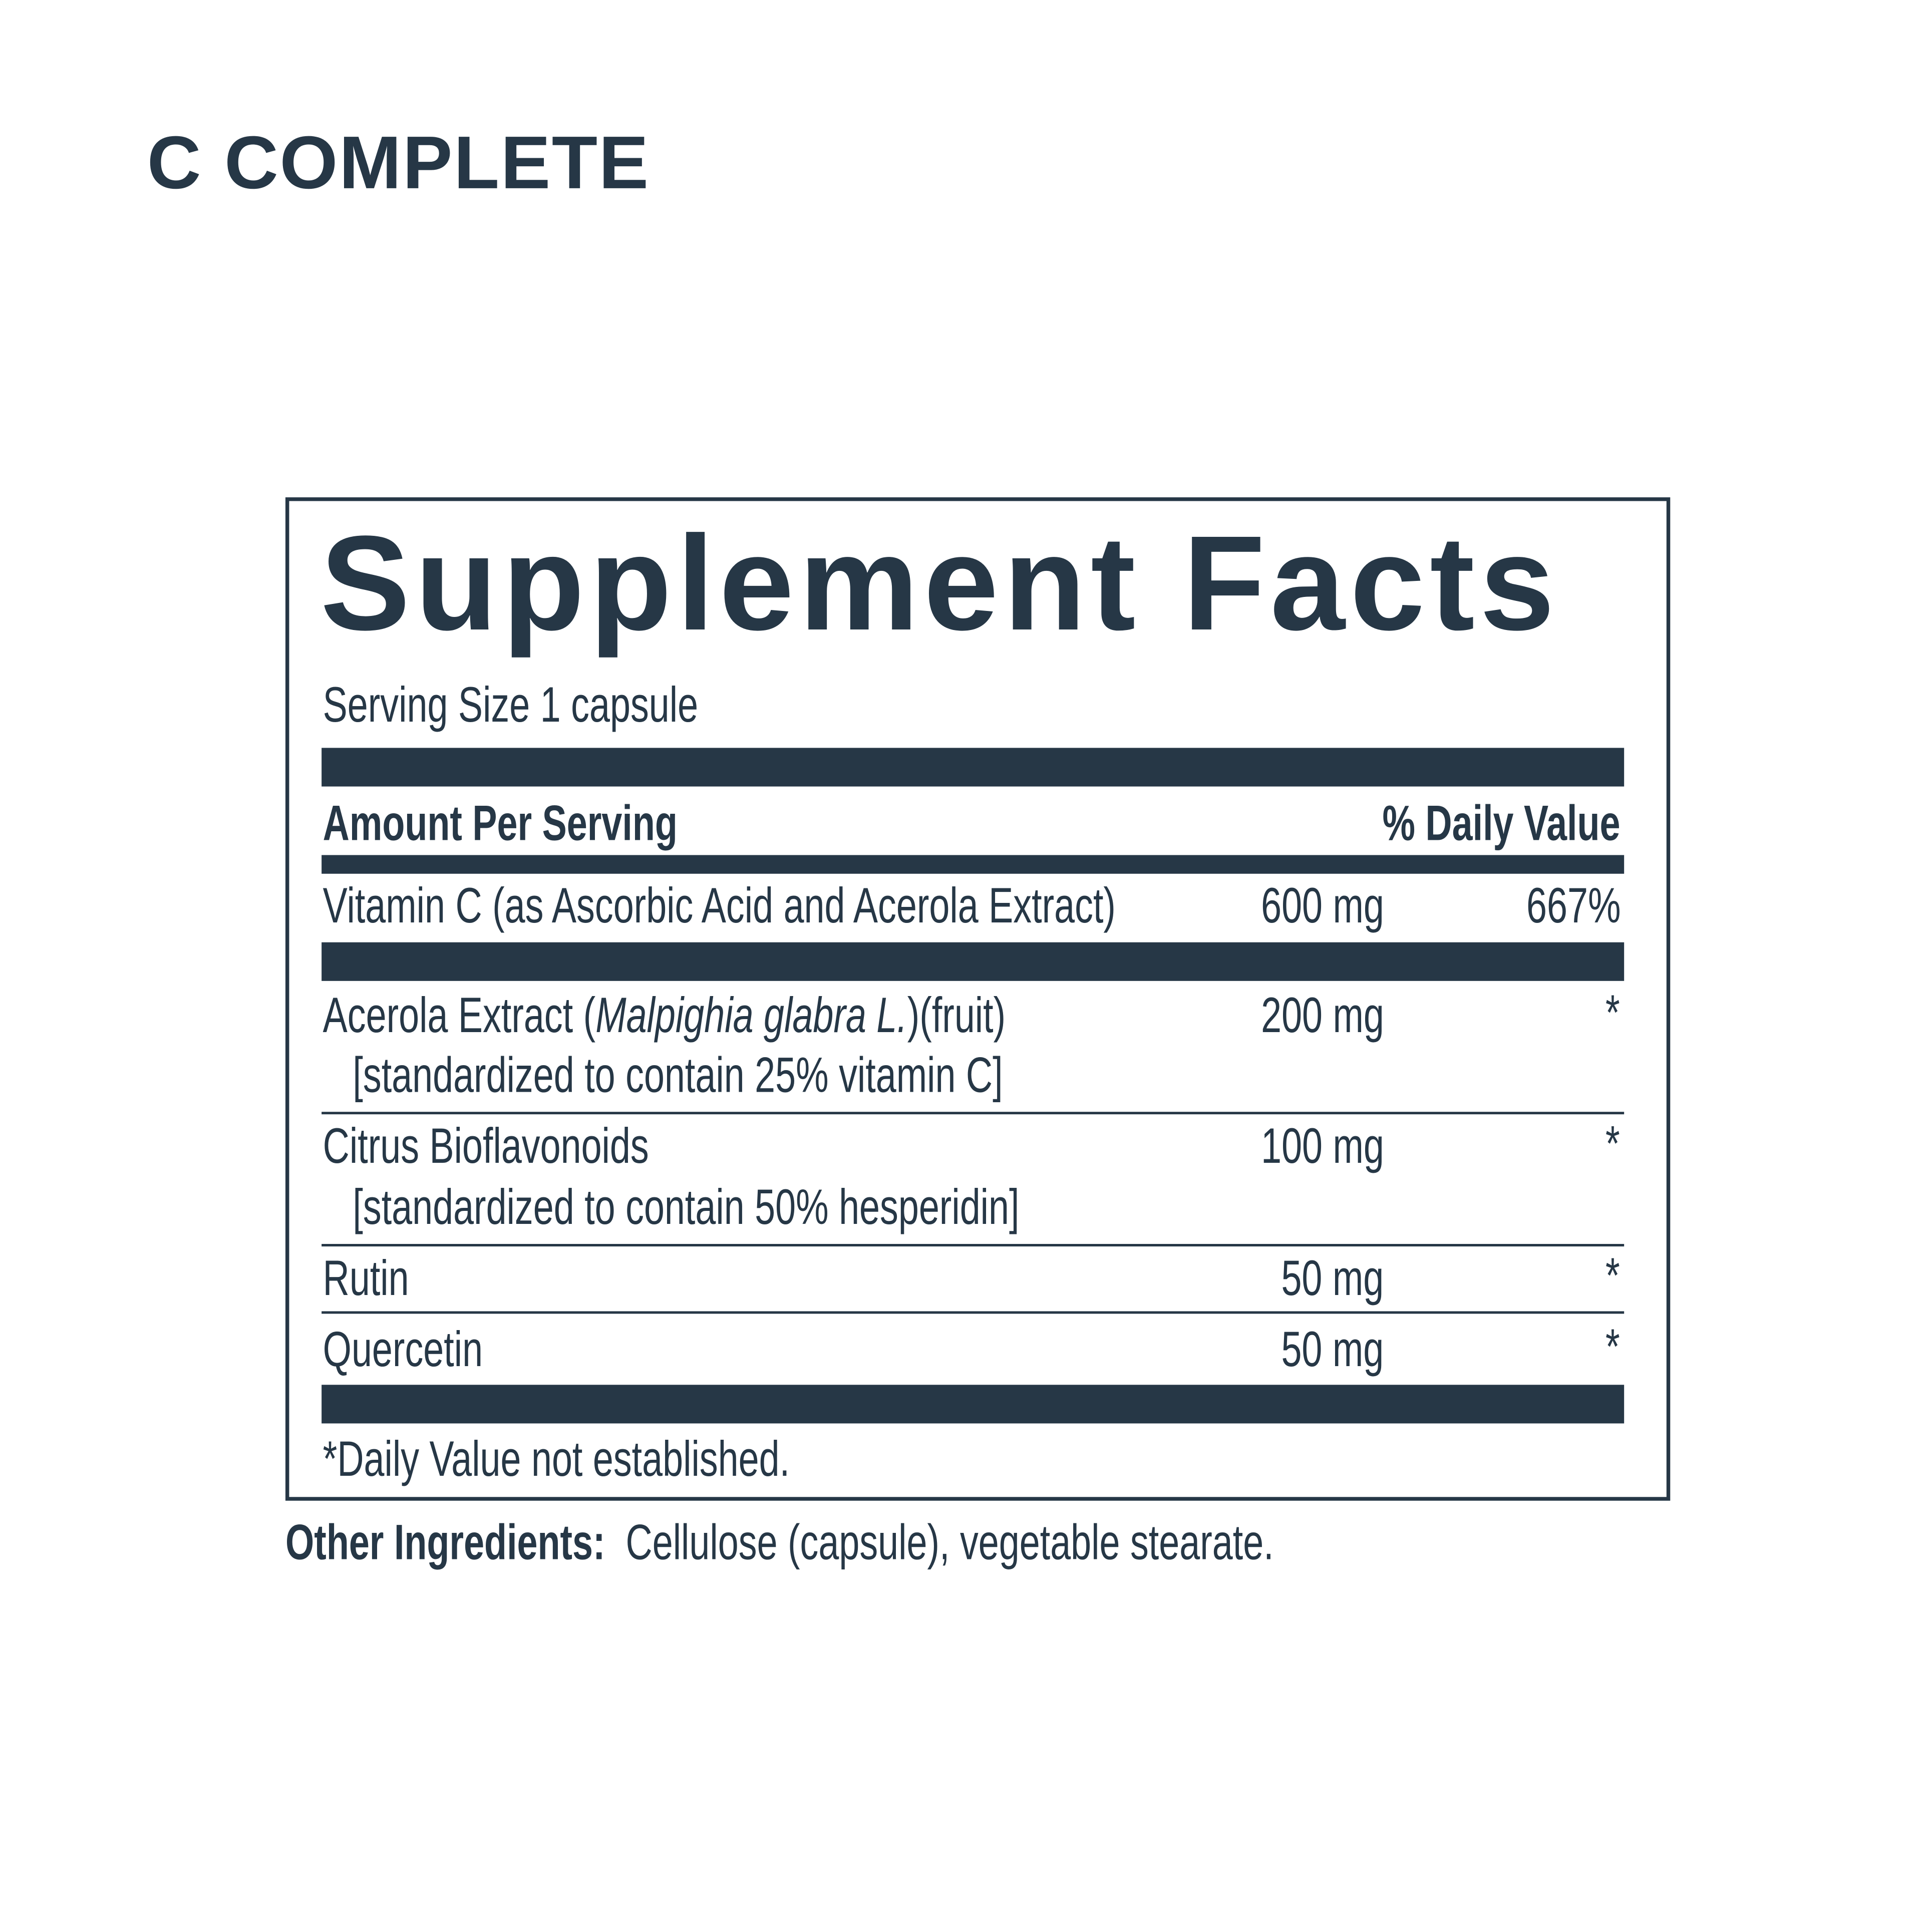  What do you see at coordinates (501, 824) in the screenshot?
I see `header-left-text: Amount Per Serving` at bounding box center [501, 824].